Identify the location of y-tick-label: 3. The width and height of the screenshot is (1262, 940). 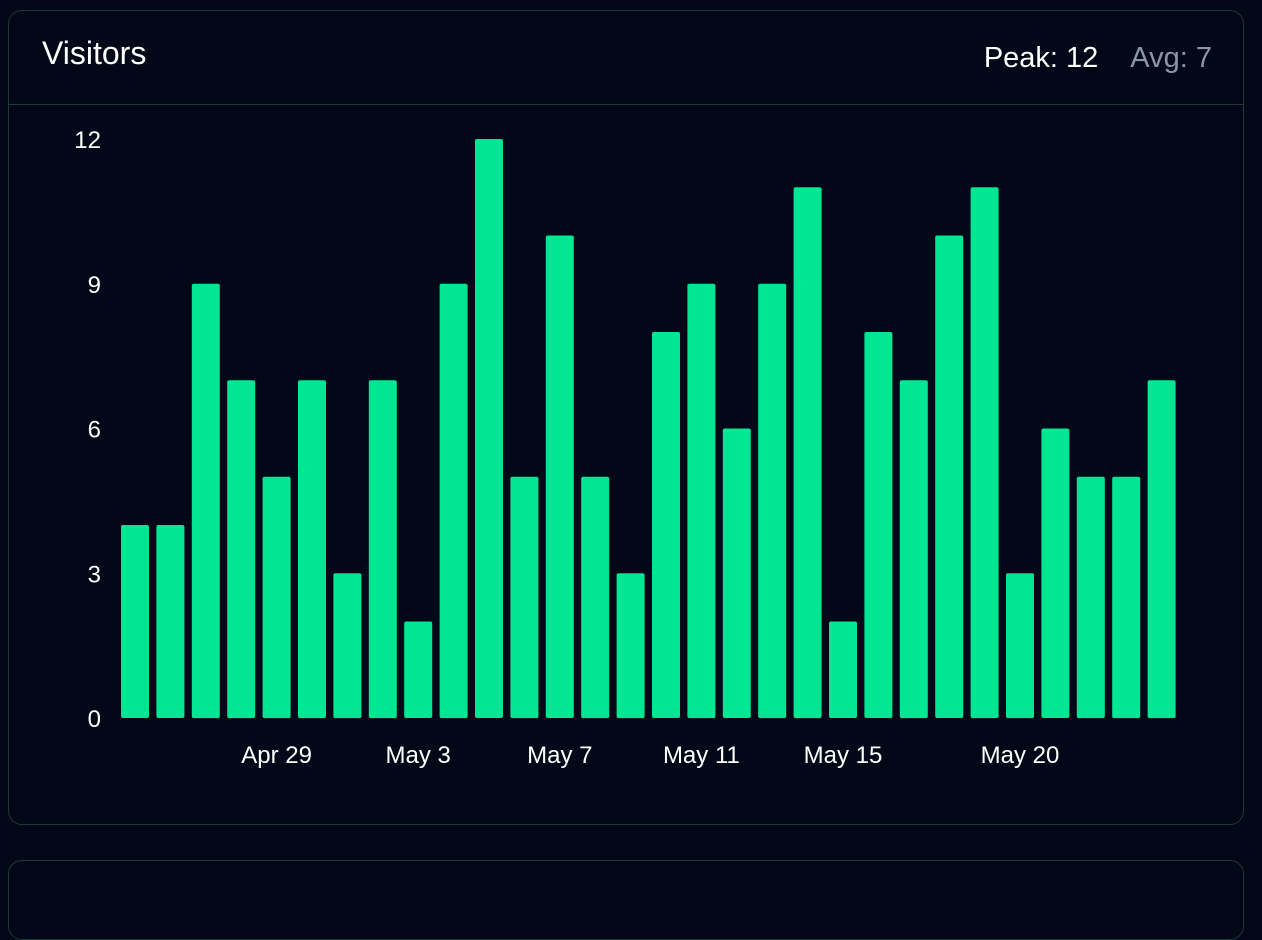
(94, 574).